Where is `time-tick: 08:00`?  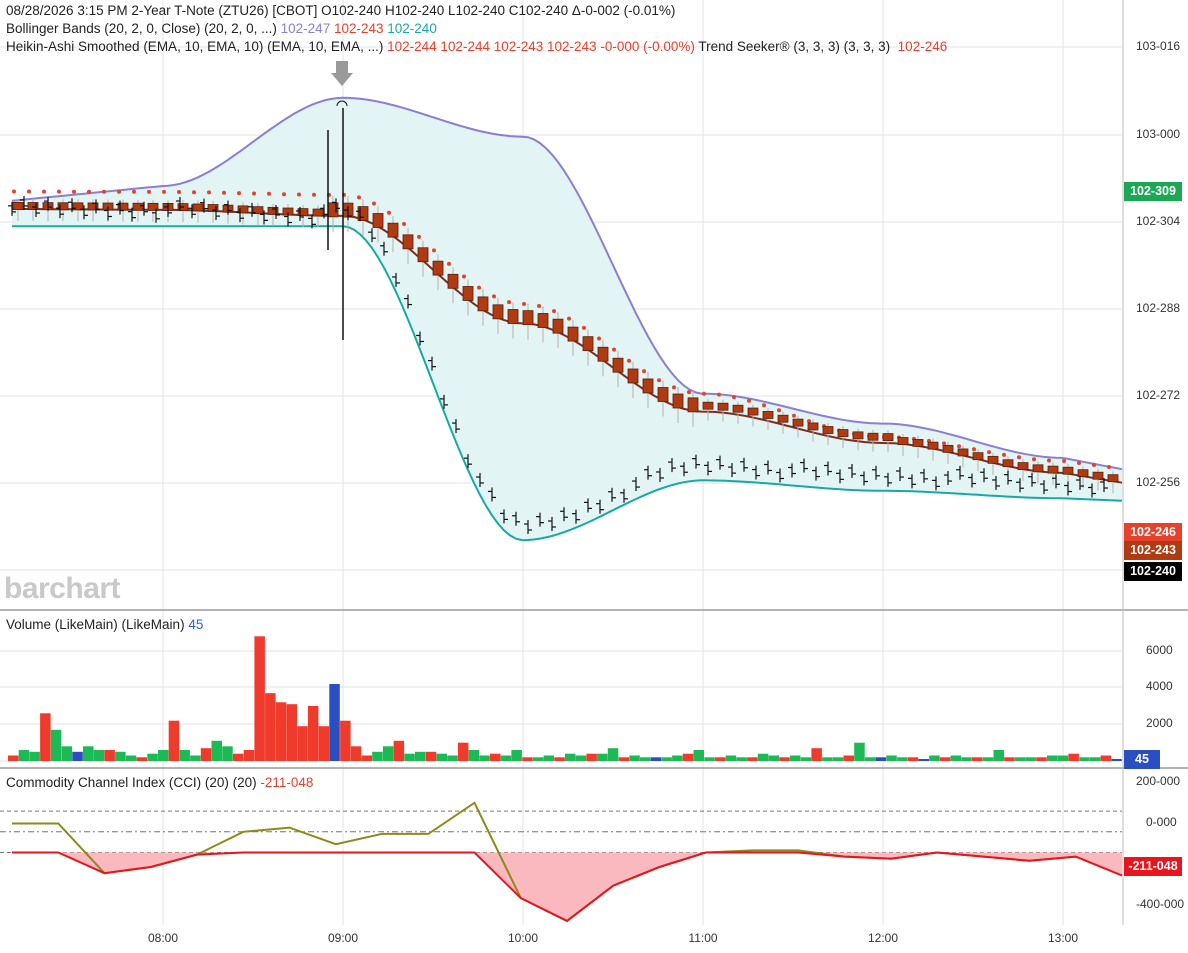 time-tick: 08:00 is located at coordinates (163, 938).